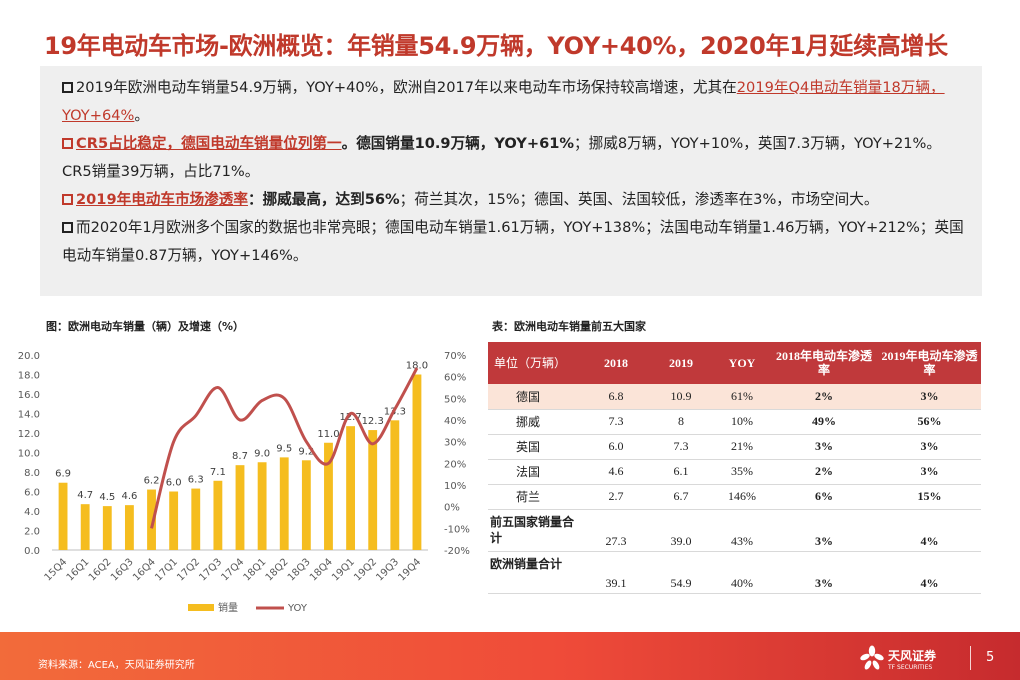 The width and height of the screenshot is (1020, 680). What do you see at coordinates (455, 399) in the screenshot?
I see `right-axis-tick-label: 50%` at bounding box center [455, 399].